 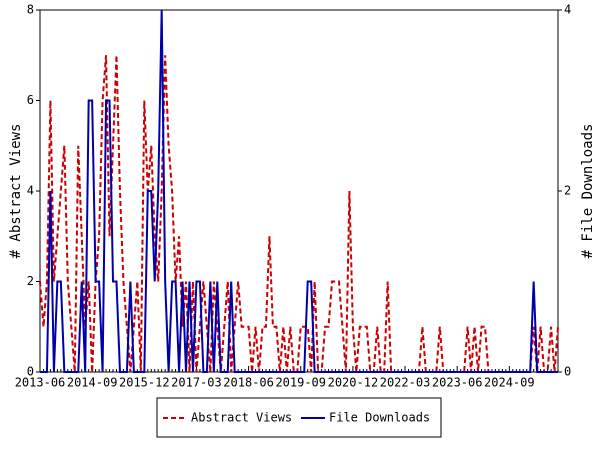 What do you see at coordinates (196, 383) in the screenshot?
I see `x-tick-label: 2017-03` at bounding box center [196, 383].